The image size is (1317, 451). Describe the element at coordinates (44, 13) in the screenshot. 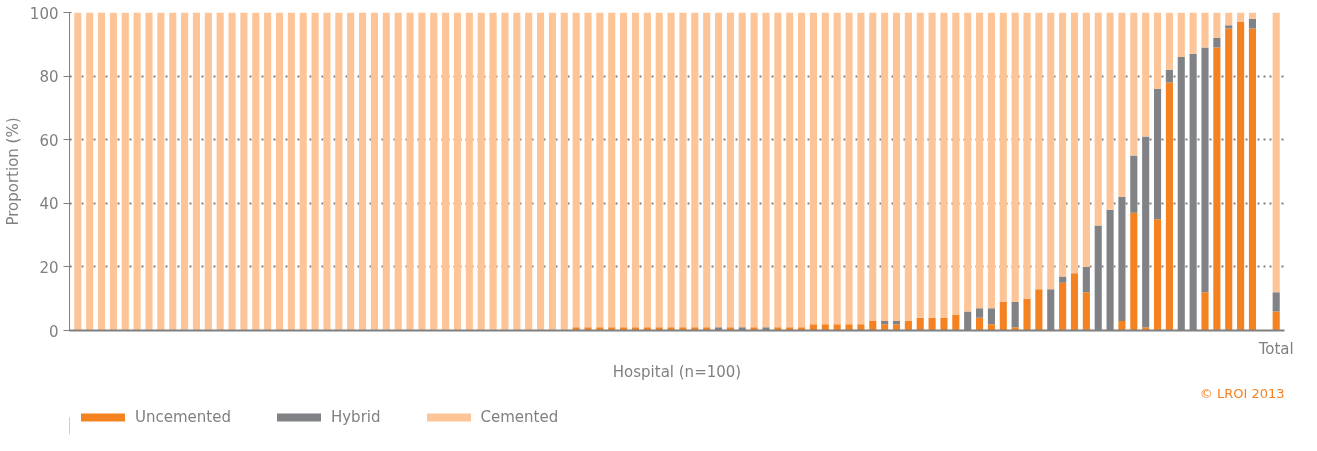

I see `y-tick-label: 100` at that location.